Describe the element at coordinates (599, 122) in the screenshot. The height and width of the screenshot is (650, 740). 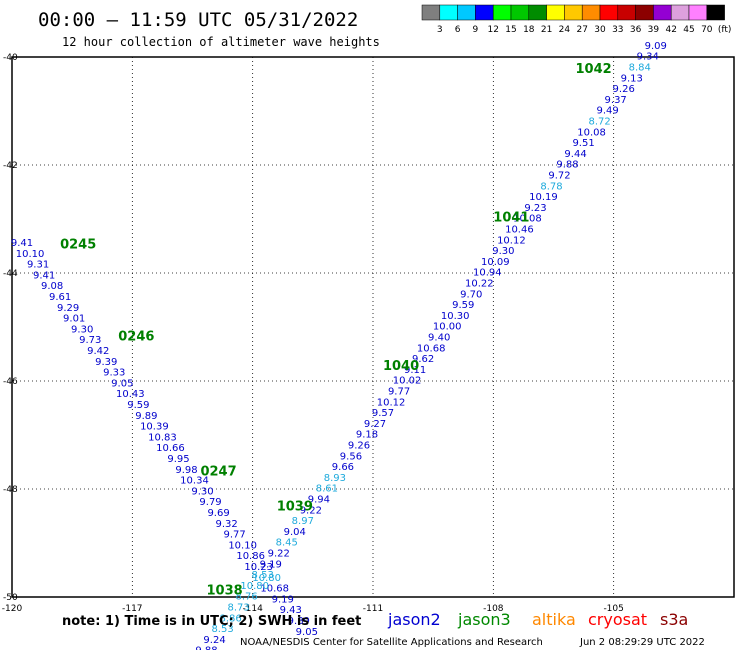
I see `swh-value: 8.72` at that location.